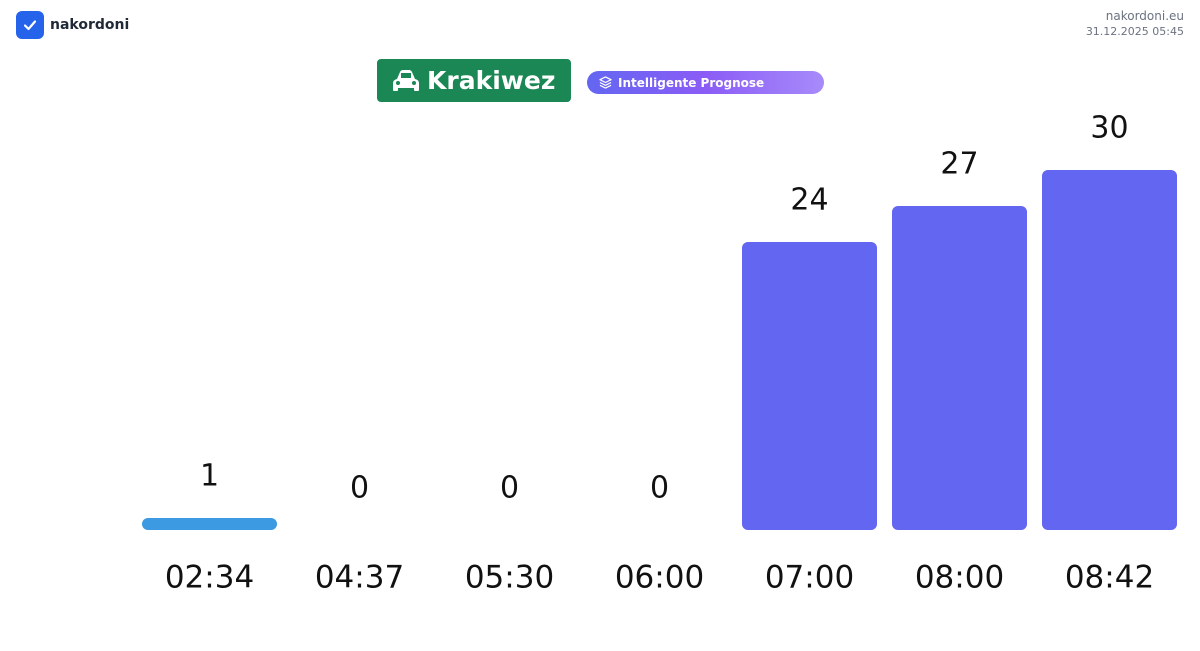 The width and height of the screenshot is (1200, 651). I want to click on timestamp: 31.12.2025 05:45, so click(1134, 31).